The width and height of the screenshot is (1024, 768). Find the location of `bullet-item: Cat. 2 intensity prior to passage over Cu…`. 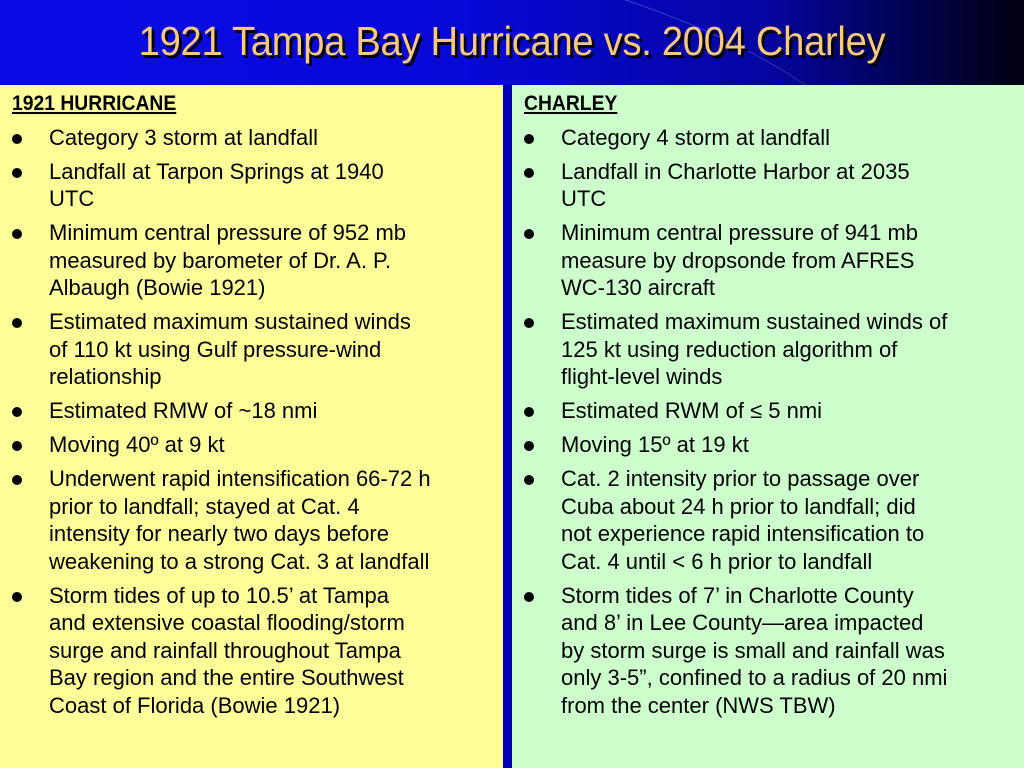

bullet-item: Cat. 2 intensity prior to passage over Cu… is located at coordinates (768, 520).